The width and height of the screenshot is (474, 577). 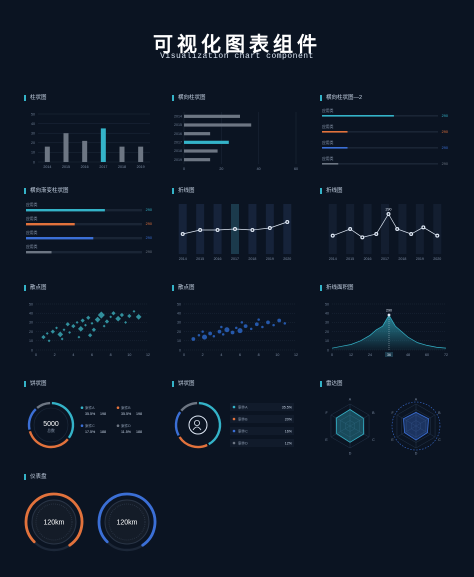 What do you see at coordinates (370, 355) in the screenshot?
I see `x-tick-label: 24` at bounding box center [370, 355].